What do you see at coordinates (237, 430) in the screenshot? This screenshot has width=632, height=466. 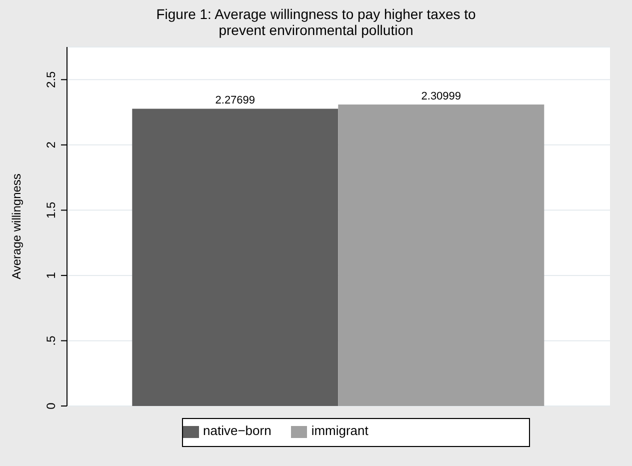 I see `legend-label: native−born` at bounding box center [237, 430].